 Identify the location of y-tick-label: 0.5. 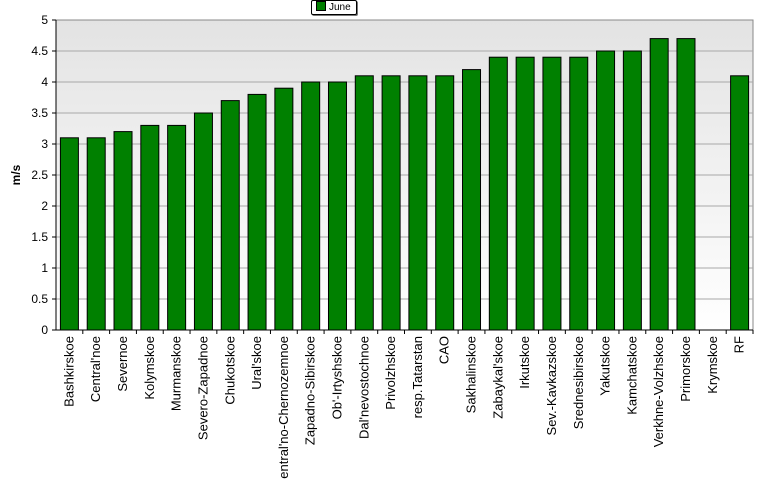
(39, 299).